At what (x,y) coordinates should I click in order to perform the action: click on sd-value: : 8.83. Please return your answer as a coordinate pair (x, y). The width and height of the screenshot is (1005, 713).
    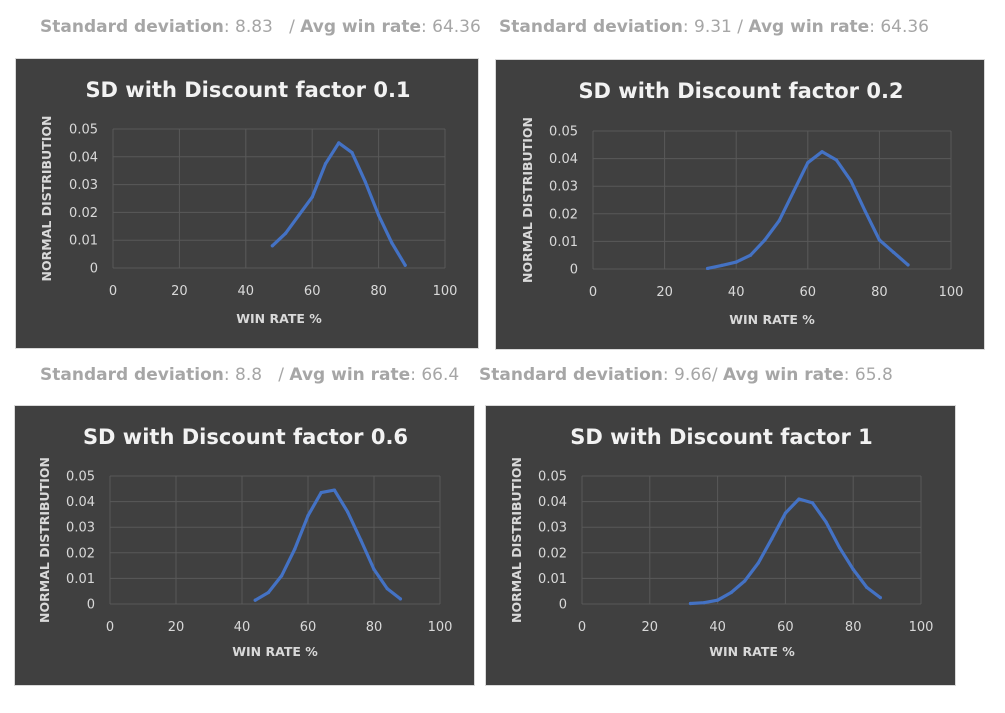
    Looking at the image, I should click on (248, 27).